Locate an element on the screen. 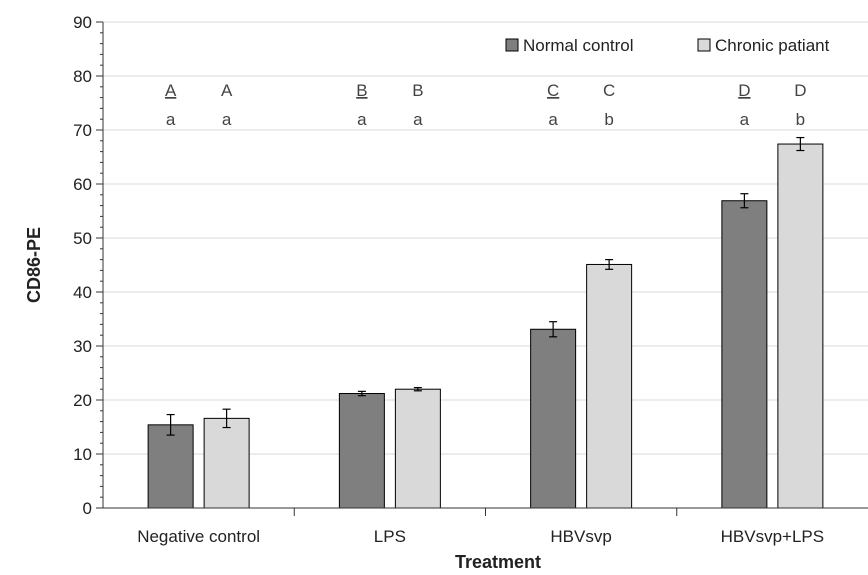  legend-label: Chronic patiant is located at coordinates (772, 45).